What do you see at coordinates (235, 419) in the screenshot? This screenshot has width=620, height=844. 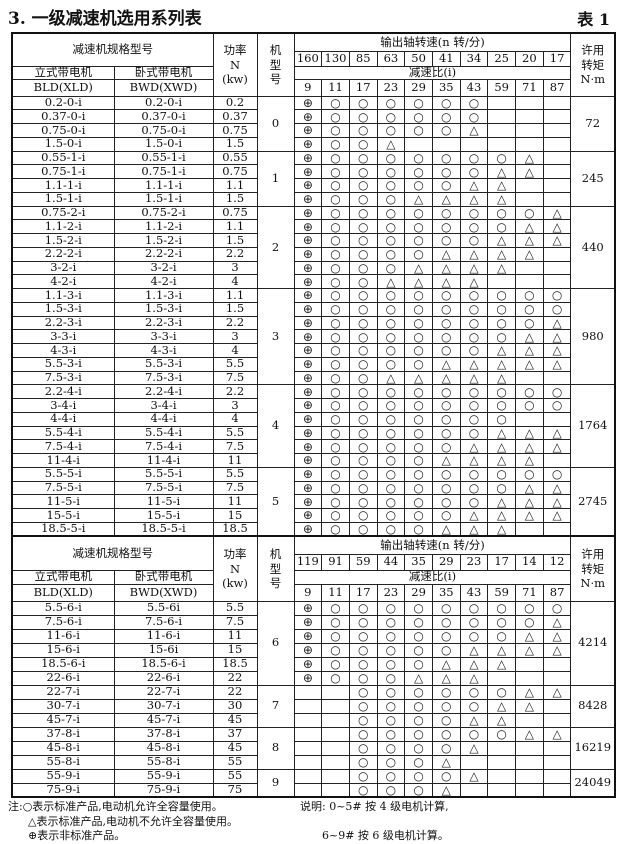 I see `power-value: 4` at bounding box center [235, 419].